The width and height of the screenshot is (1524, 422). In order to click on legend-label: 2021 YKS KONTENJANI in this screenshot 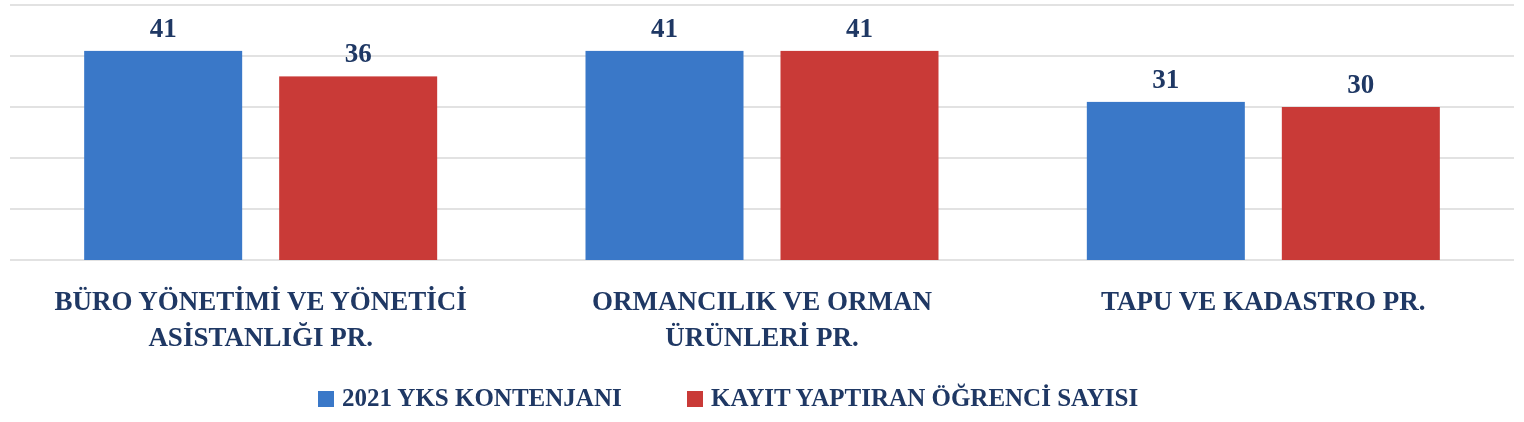, I will do `click(482, 397)`.